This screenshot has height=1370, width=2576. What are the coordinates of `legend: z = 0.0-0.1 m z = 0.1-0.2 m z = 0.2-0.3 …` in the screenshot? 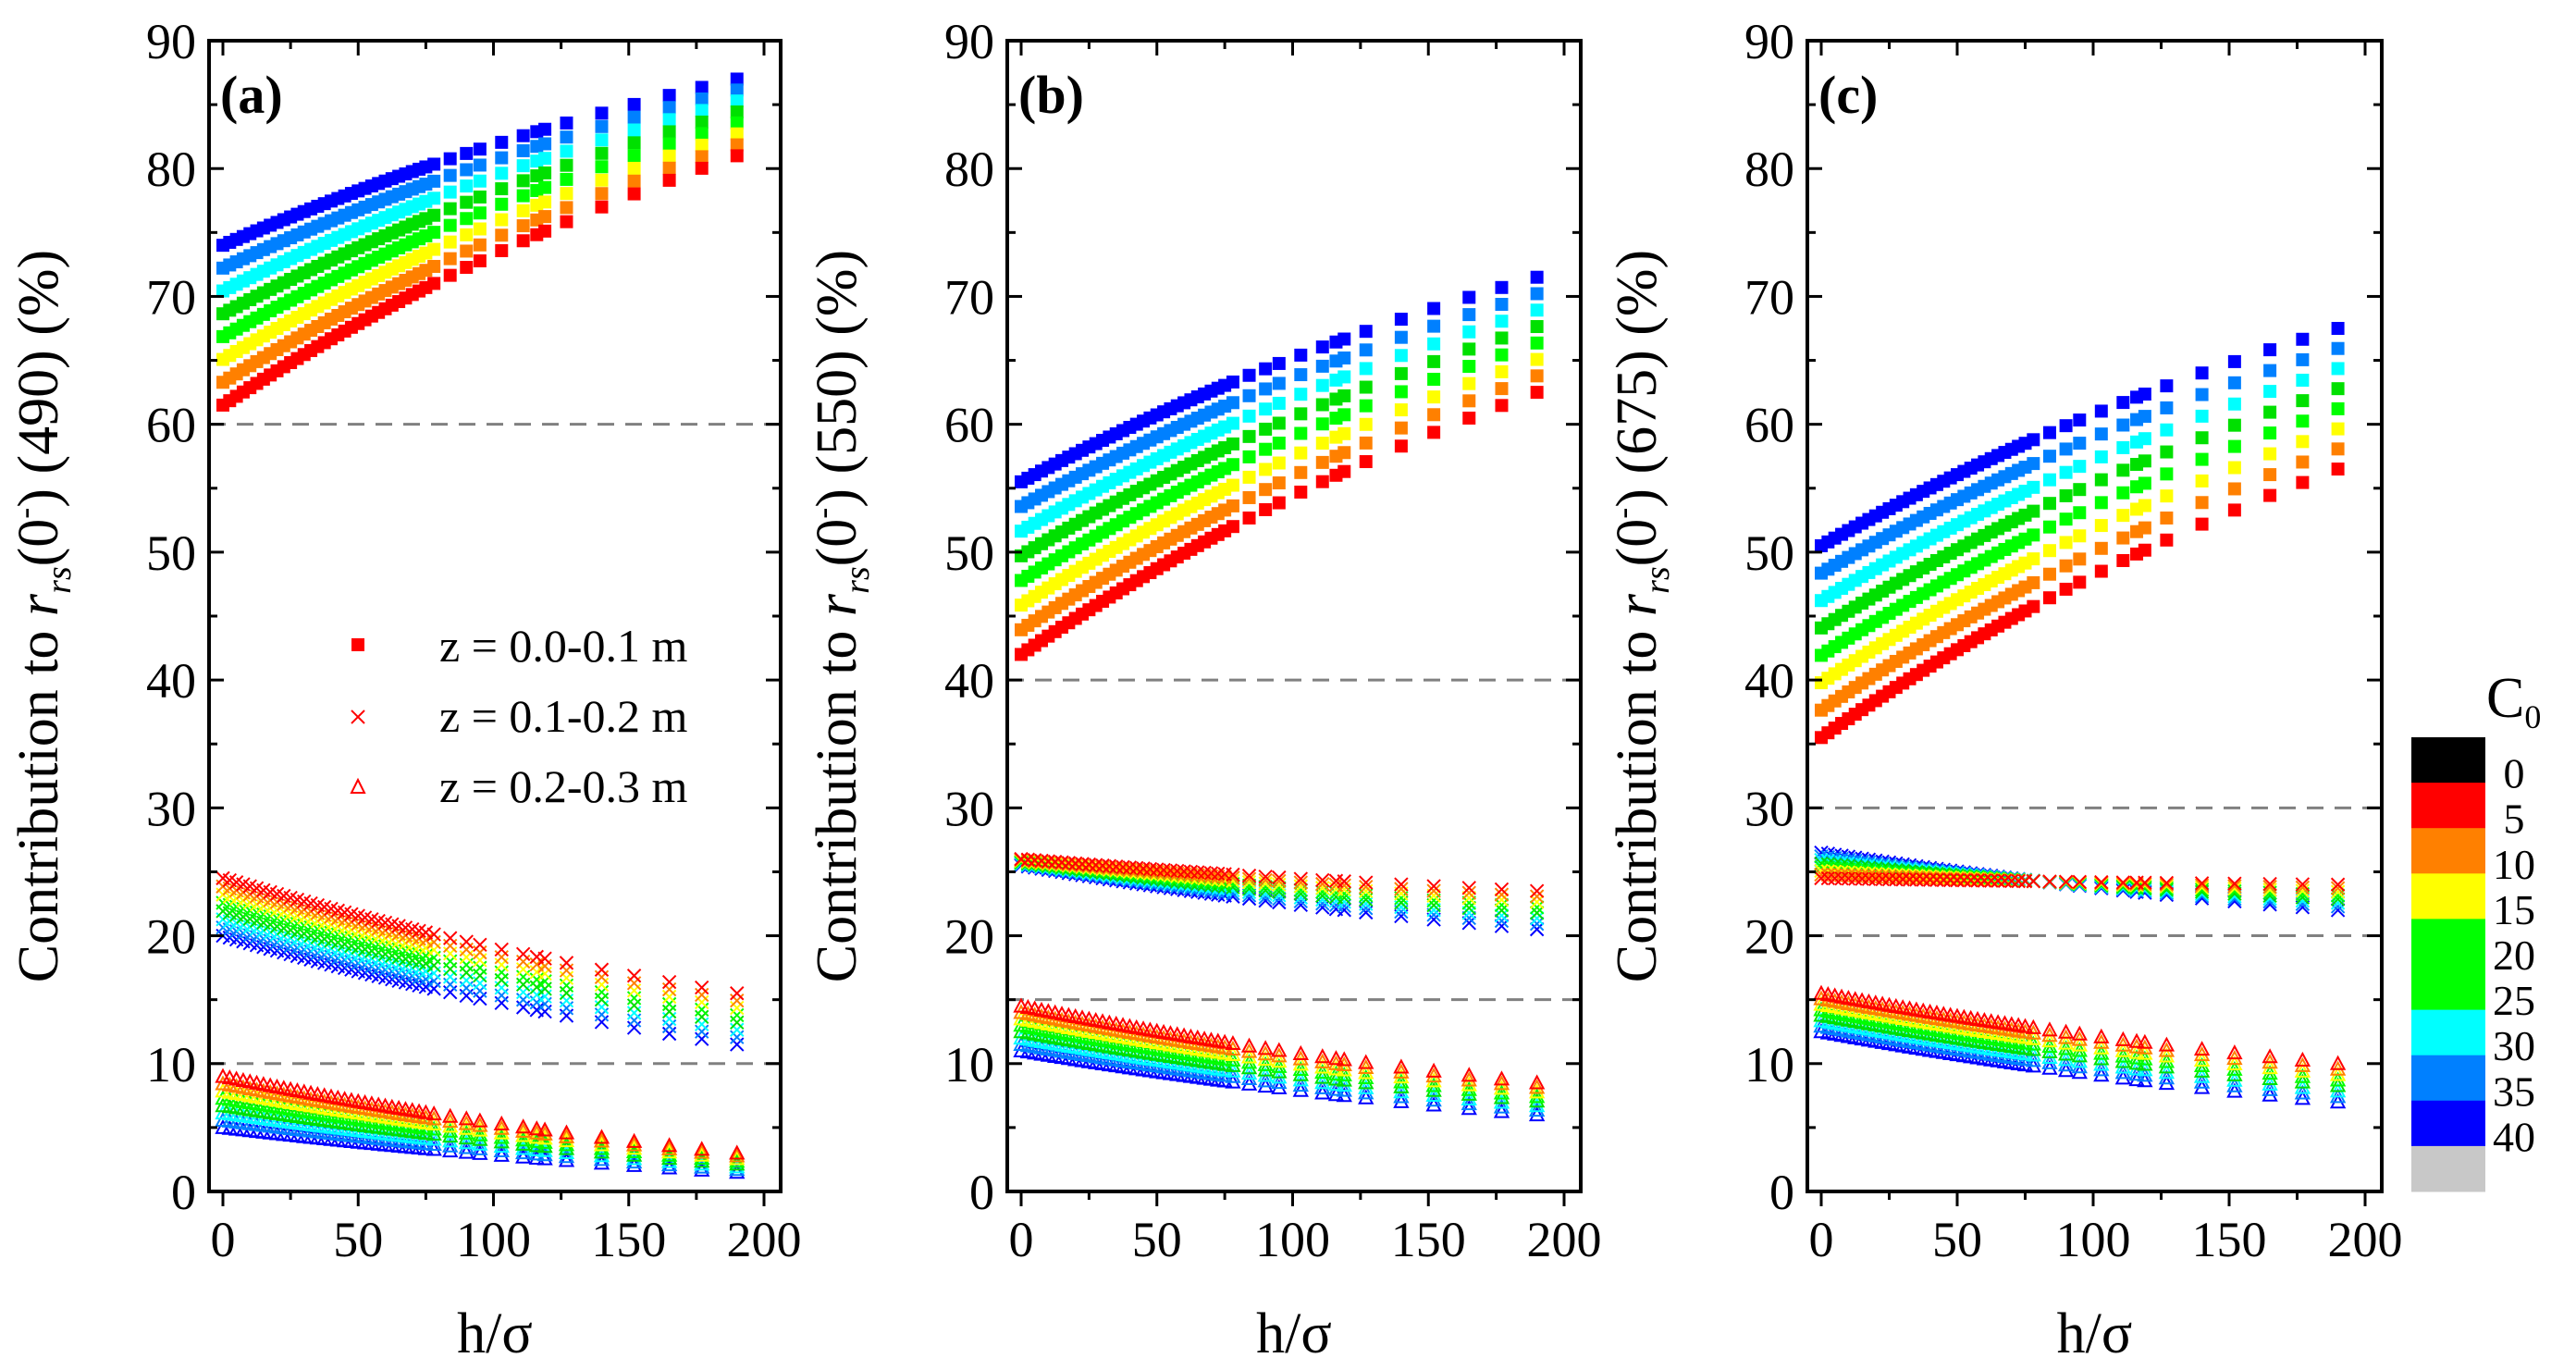 It's located at (519, 716).